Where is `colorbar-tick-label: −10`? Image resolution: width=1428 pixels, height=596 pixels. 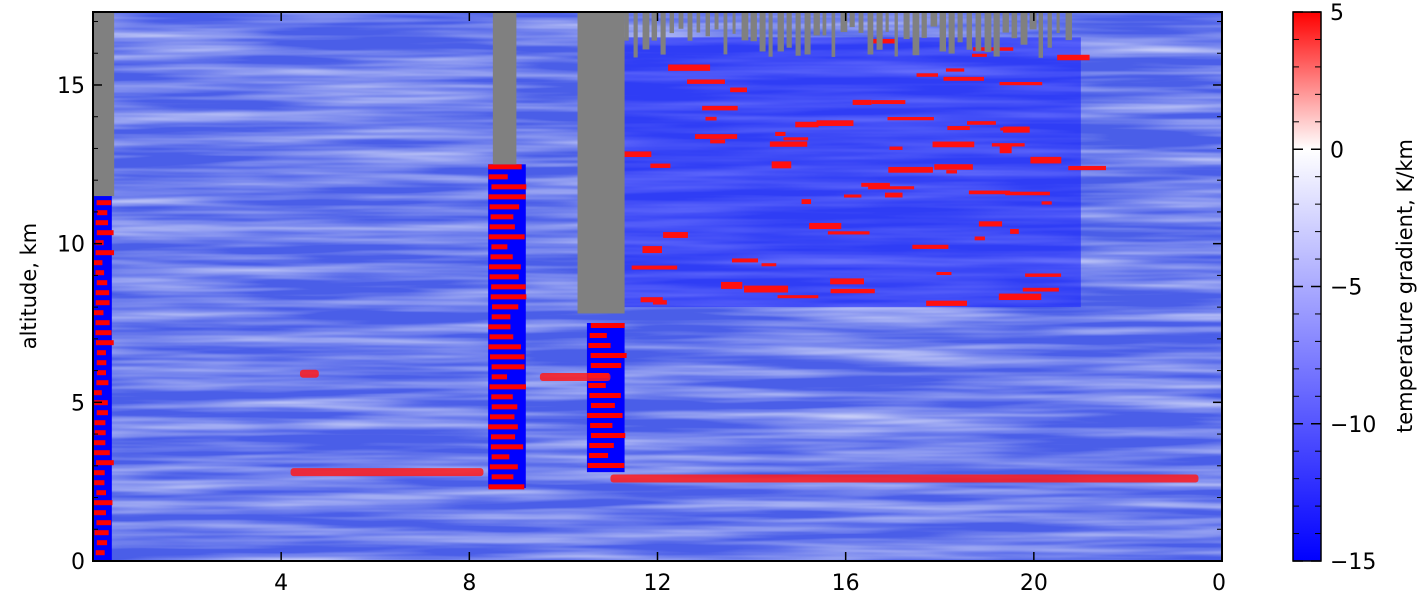 colorbar-tick-label: −10 is located at coordinates (1353, 425).